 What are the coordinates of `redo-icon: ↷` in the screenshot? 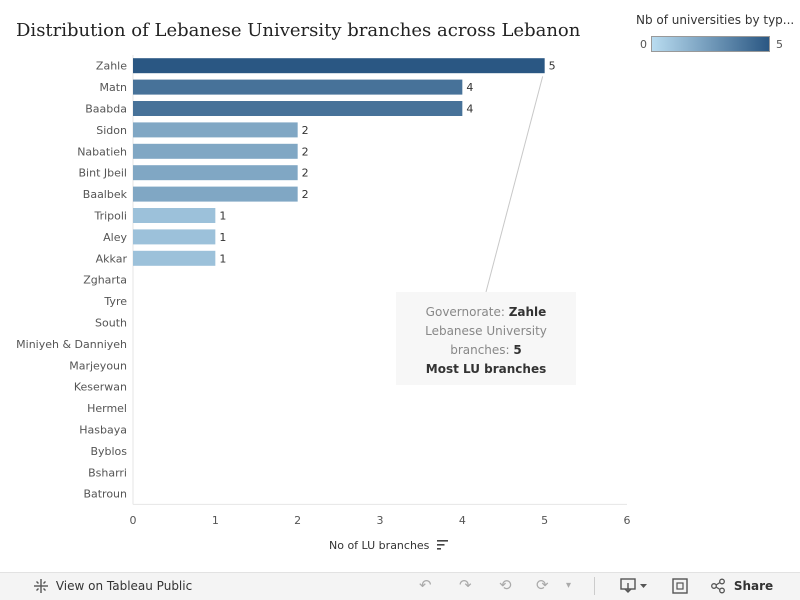 It's located at (465, 585).